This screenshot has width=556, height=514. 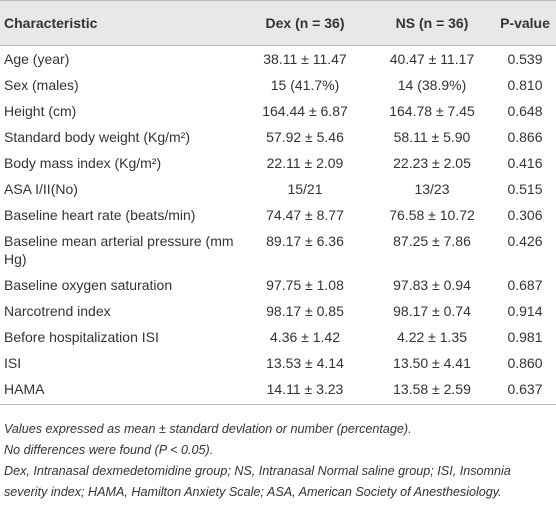 I want to click on header-cell: NS (n = 36), so click(x=432, y=23).